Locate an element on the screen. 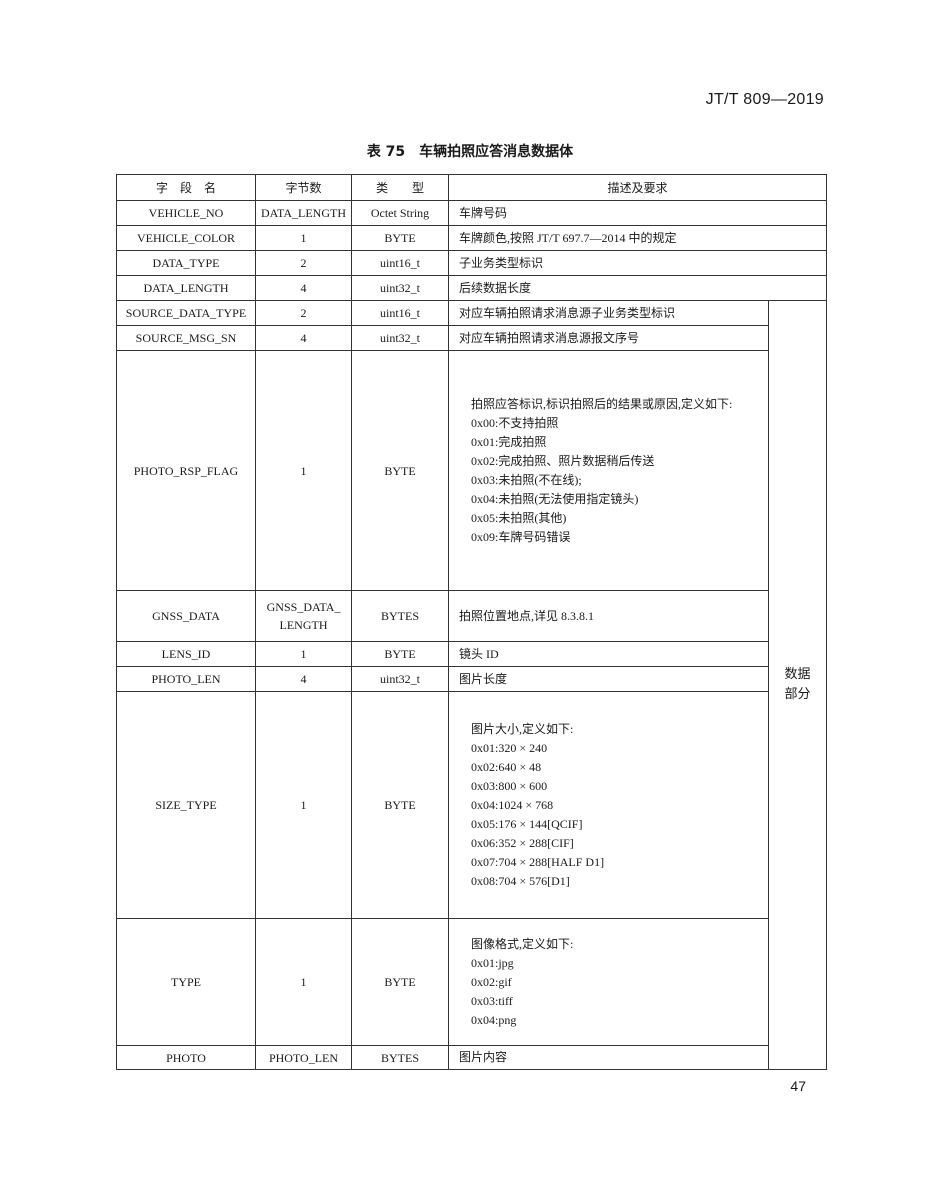 This screenshot has width=940, height=1200. description-line: 0x02:完成拍照、照片数据稍后传送 is located at coordinates (563, 460).